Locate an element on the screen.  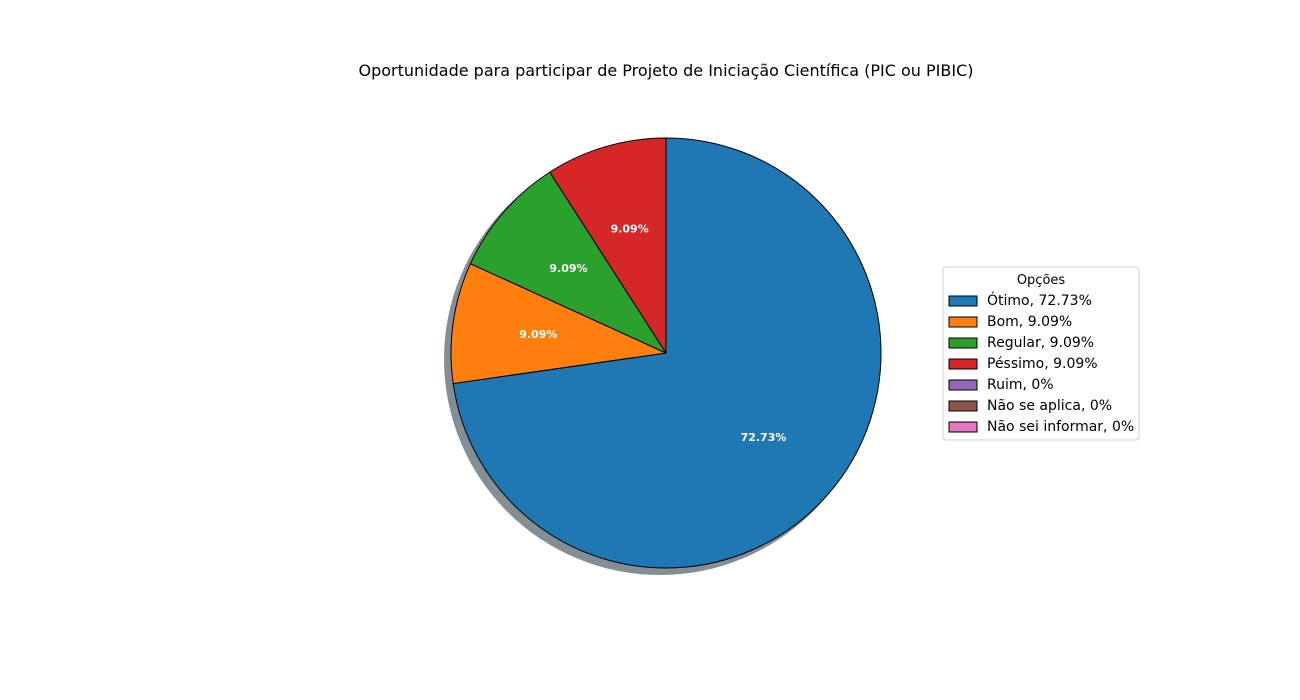
legend-frame is located at coordinates (1041, 353).